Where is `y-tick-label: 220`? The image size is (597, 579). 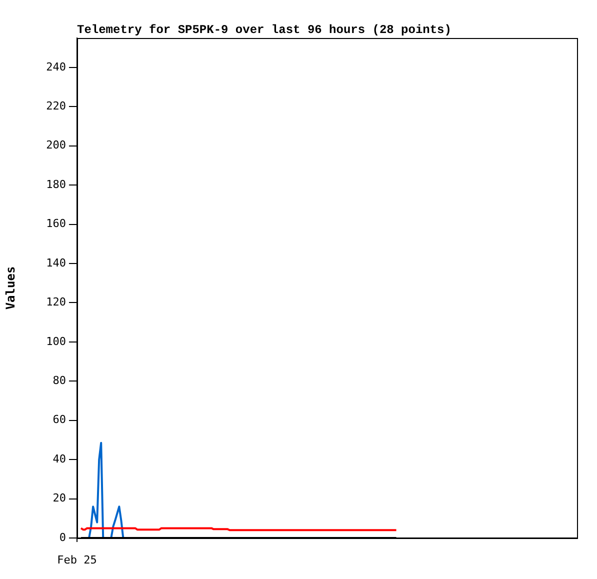
y-tick-label: 220 is located at coordinates (56, 105).